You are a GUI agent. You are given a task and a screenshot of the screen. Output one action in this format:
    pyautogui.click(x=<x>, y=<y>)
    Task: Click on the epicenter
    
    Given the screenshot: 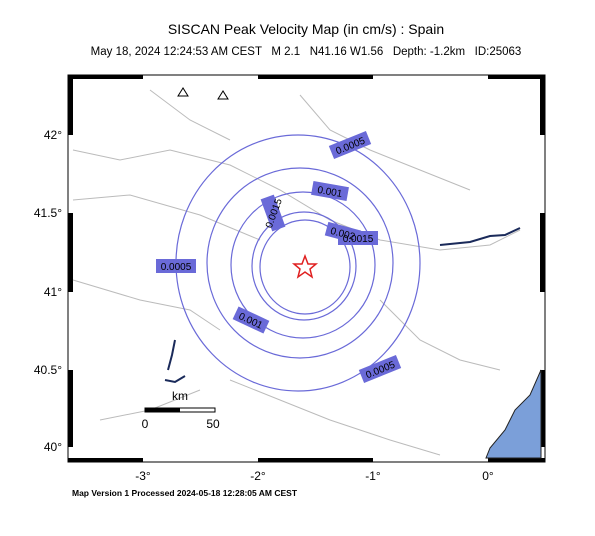 What is the action you would take?
    pyautogui.click(x=305, y=266)
    